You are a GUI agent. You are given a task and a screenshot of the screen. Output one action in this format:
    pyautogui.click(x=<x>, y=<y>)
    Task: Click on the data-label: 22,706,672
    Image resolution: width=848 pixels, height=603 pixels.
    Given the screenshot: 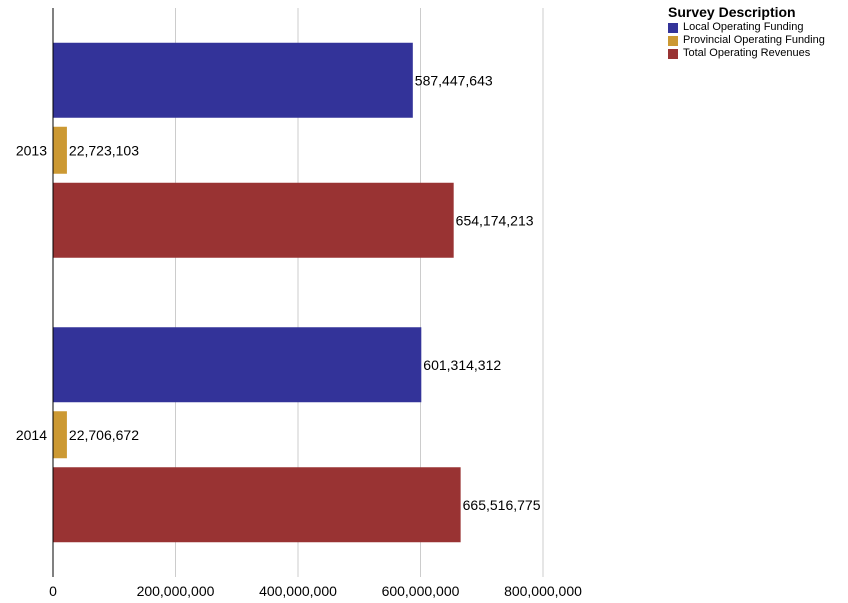 What is the action you would take?
    pyautogui.click(x=104, y=435)
    